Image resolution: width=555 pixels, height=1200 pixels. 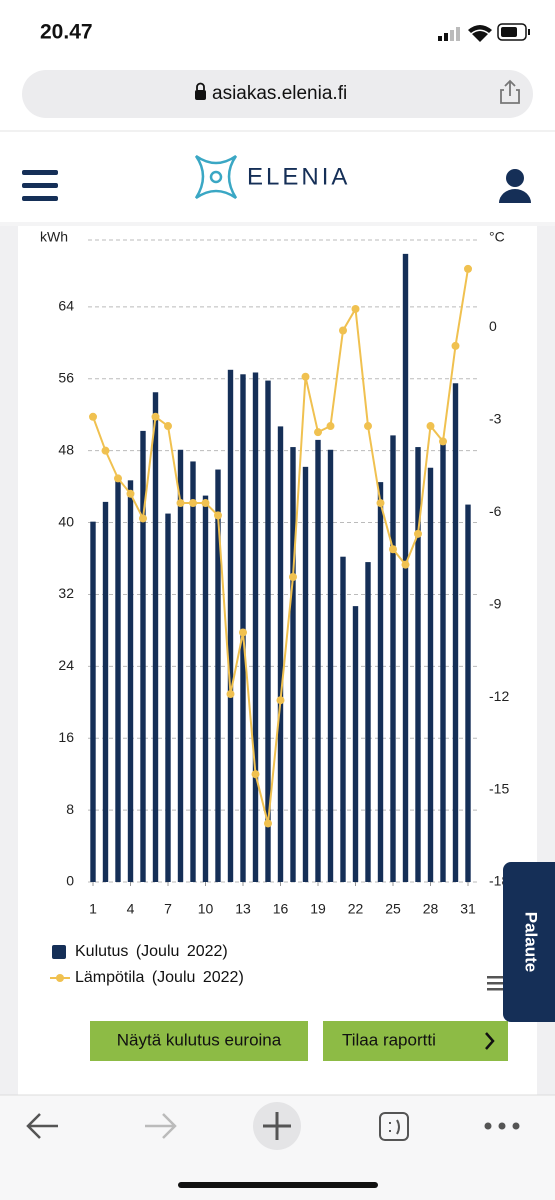 What do you see at coordinates (495, 511) in the screenshot?
I see `y2-tick-label: -6` at bounding box center [495, 511].